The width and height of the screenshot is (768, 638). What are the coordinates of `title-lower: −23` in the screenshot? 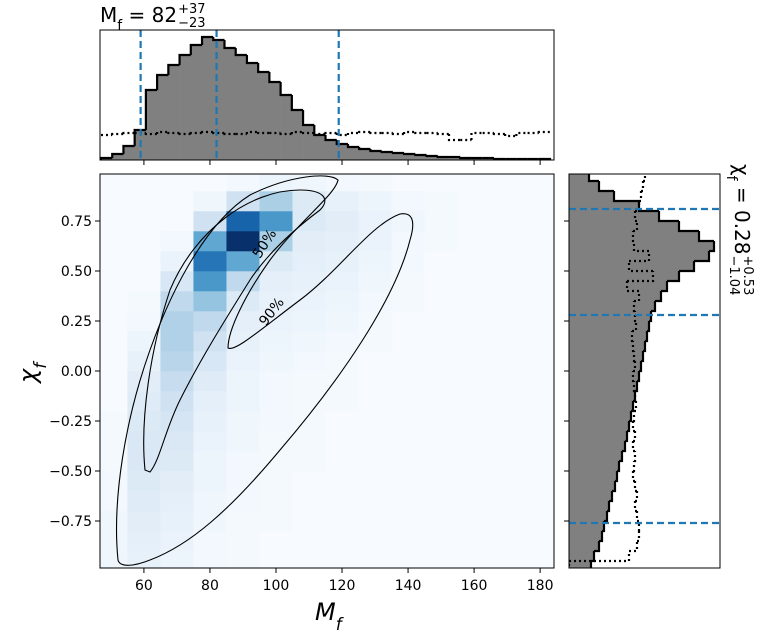 It's located at (191, 23).